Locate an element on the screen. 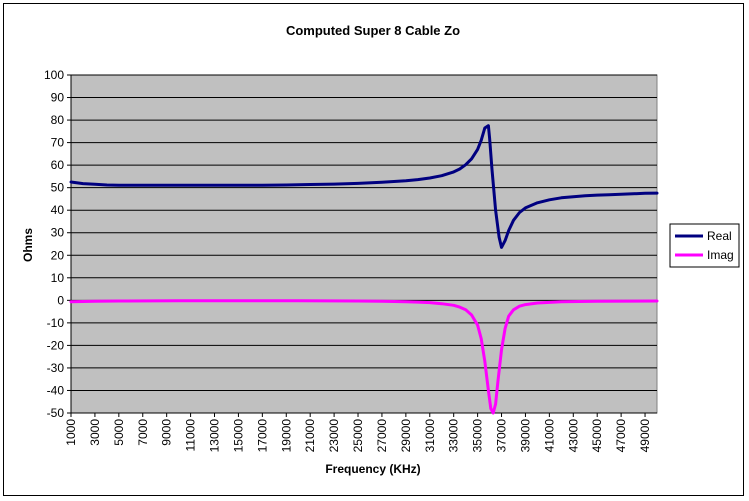 This screenshot has height=501, width=749. y-tick-label: 50 is located at coordinates (58, 188).